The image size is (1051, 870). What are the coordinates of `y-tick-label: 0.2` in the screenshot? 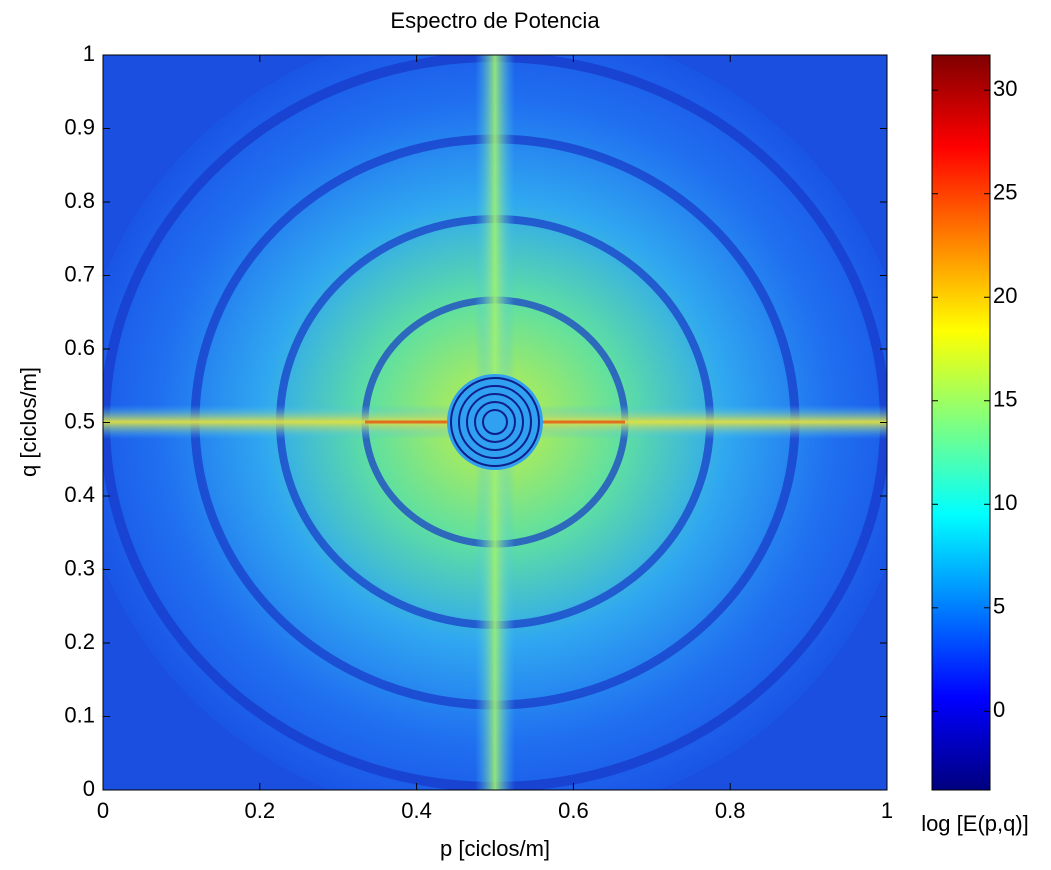 It's located at (79, 641).